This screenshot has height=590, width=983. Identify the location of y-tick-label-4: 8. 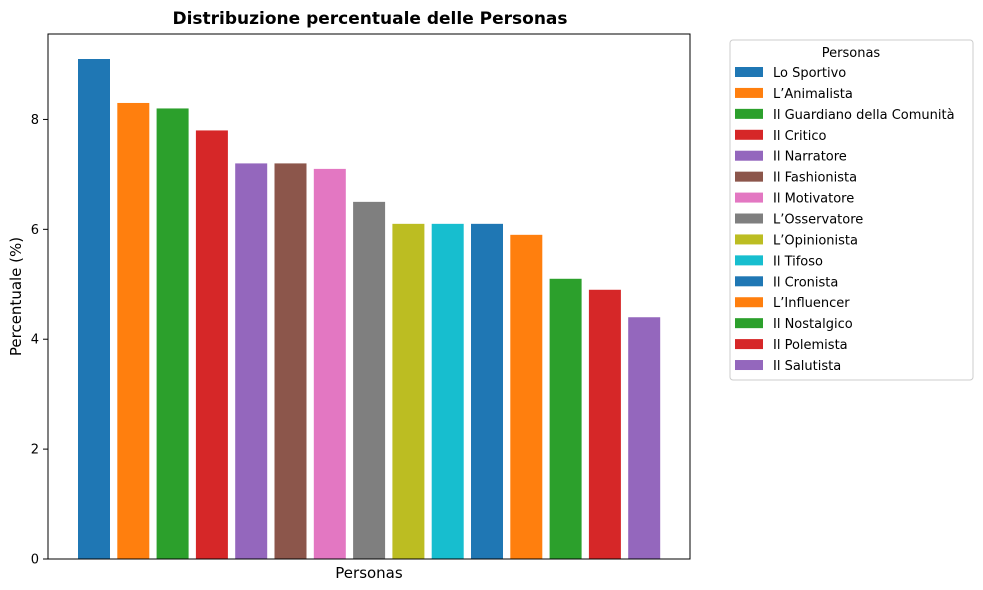
(35, 120).